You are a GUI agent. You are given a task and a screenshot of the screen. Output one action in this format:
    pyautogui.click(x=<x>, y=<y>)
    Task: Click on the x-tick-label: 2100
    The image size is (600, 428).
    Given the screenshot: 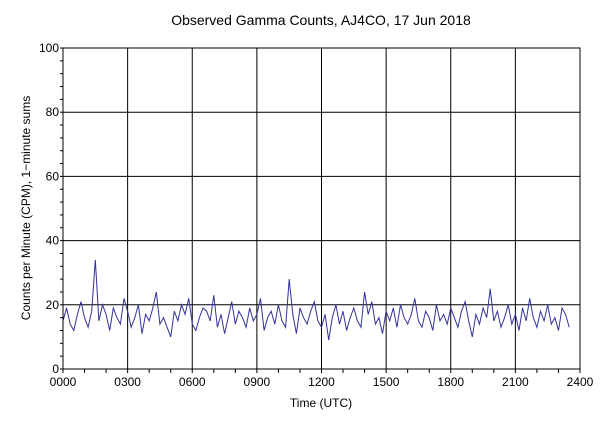 What is the action you would take?
    pyautogui.click(x=515, y=382)
    